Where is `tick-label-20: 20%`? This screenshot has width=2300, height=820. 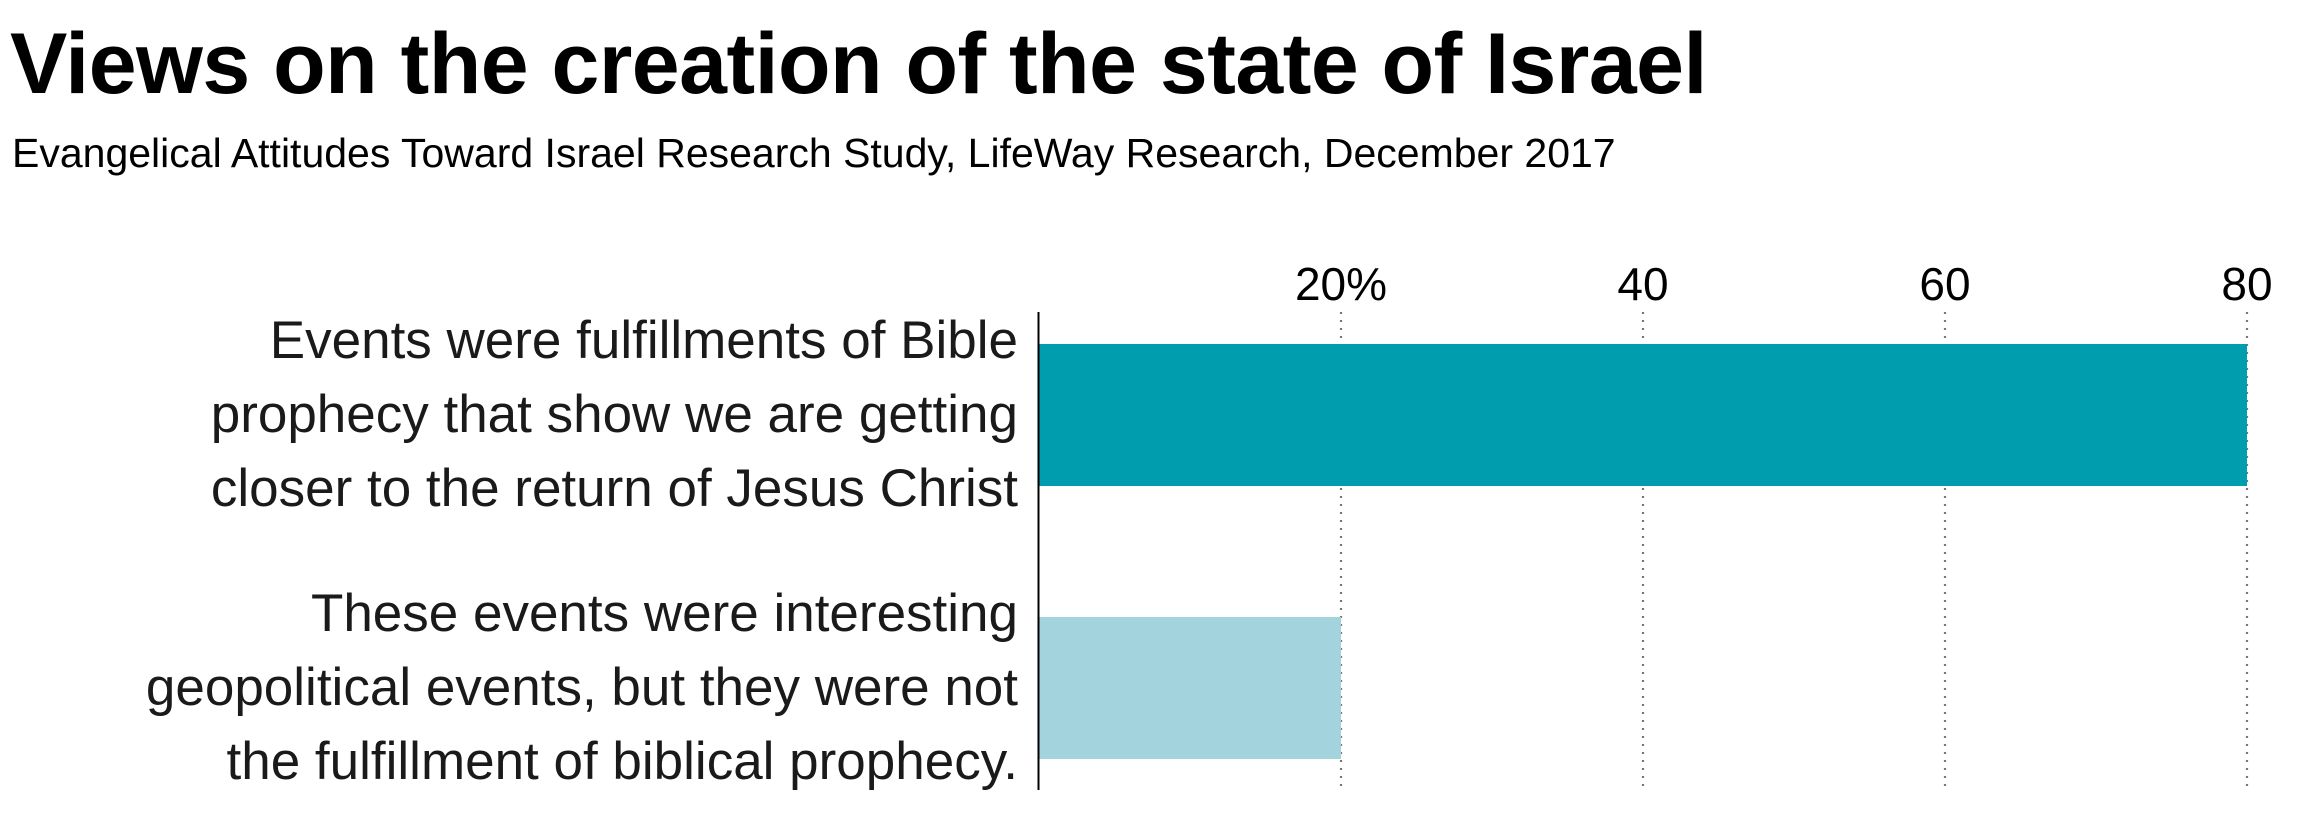
tick-label-20: 20% is located at coordinates (1341, 284).